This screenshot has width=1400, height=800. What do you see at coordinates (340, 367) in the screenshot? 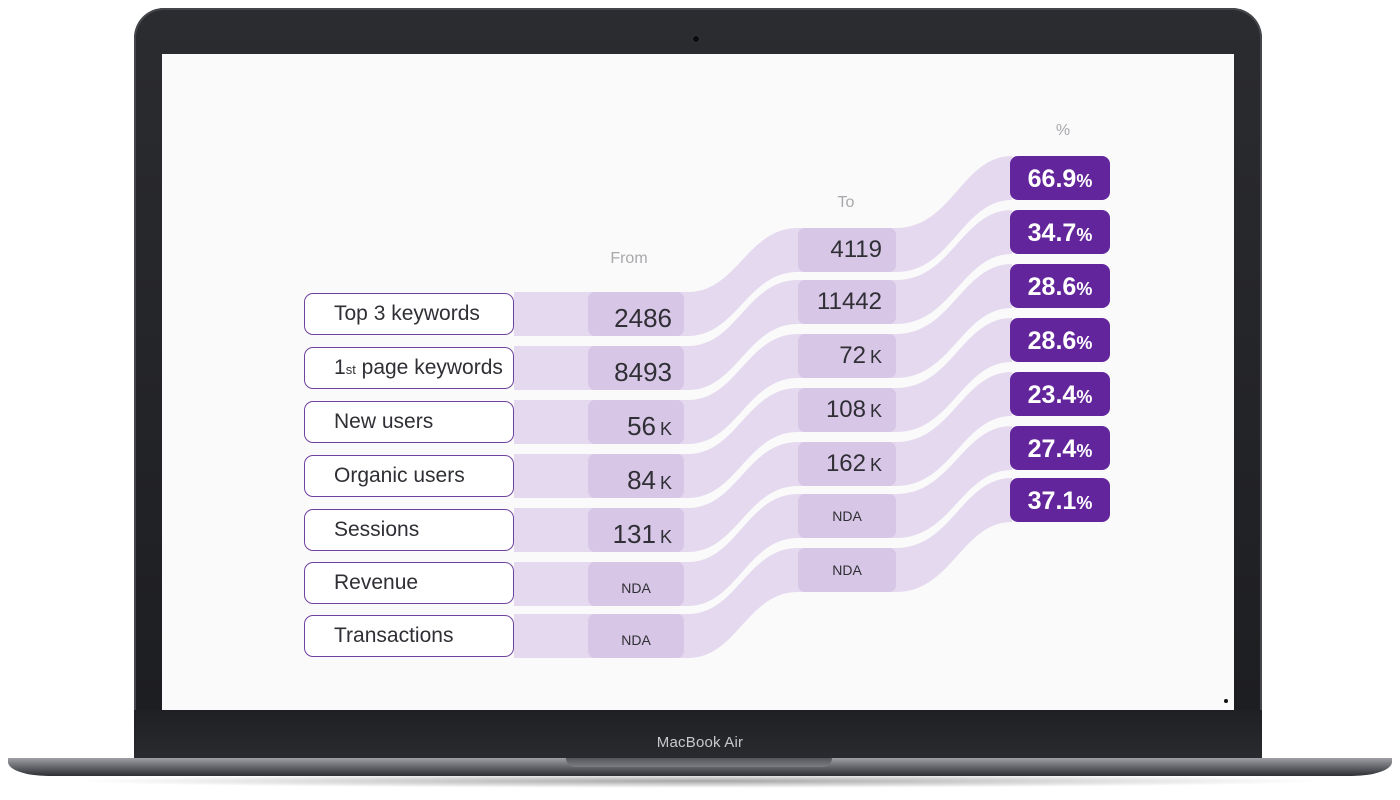
I see `row-label-text: 1` at bounding box center [340, 367].